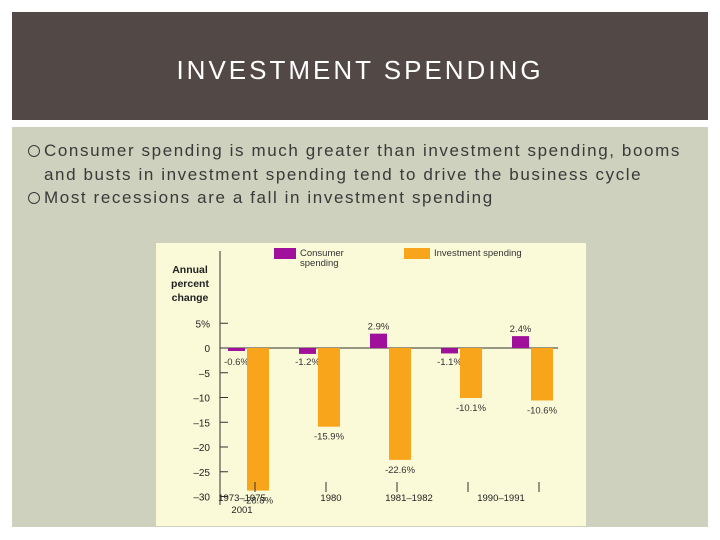 The width and height of the screenshot is (720, 540). I want to click on x-category-label: 1990–1991, so click(501, 498).